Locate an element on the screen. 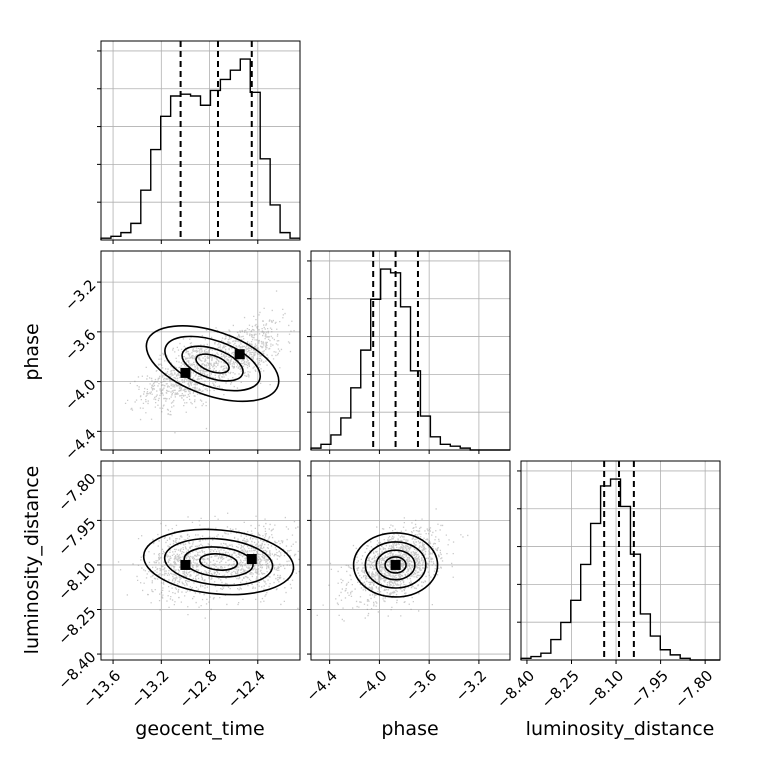 This screenshot has width=760, height=760. contour-level-0-phase-luminosity_distance is located at coordinates (395, 565).